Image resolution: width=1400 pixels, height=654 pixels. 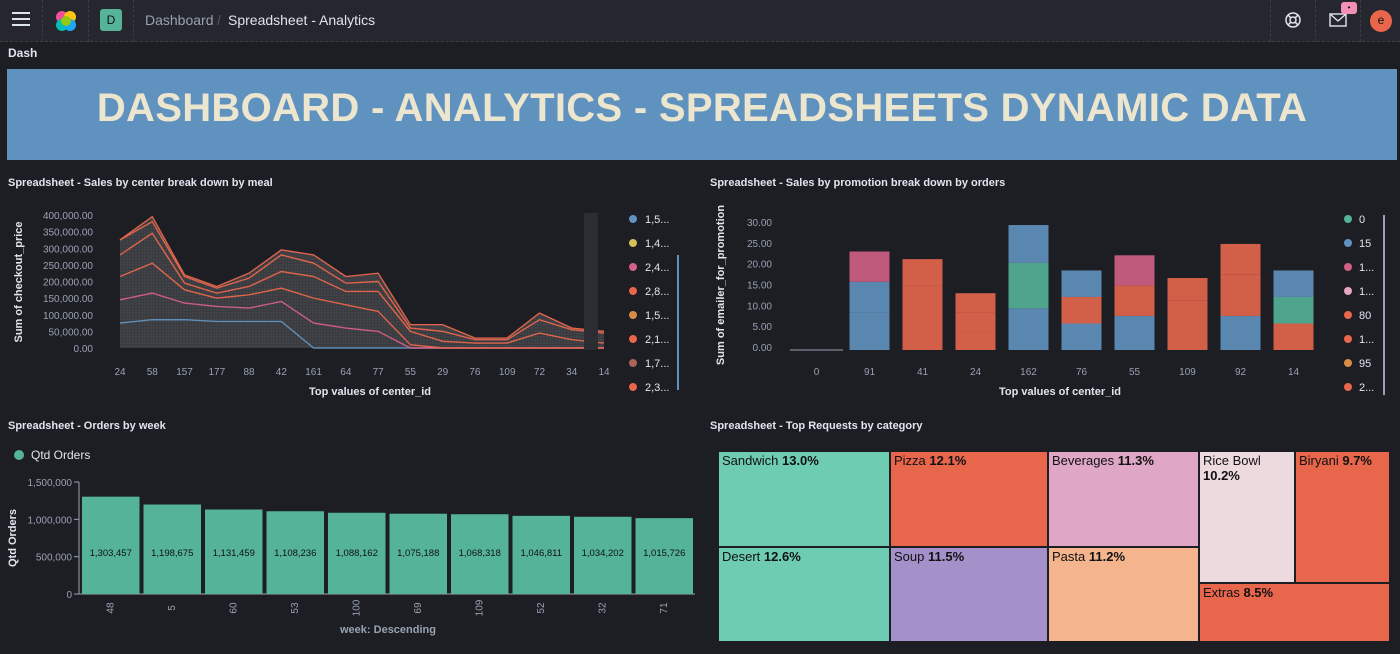 What do you see at coordinates (379, 372) in the screenshot?
I see `x-tick-label: 77` at bounding box center [379, 372].